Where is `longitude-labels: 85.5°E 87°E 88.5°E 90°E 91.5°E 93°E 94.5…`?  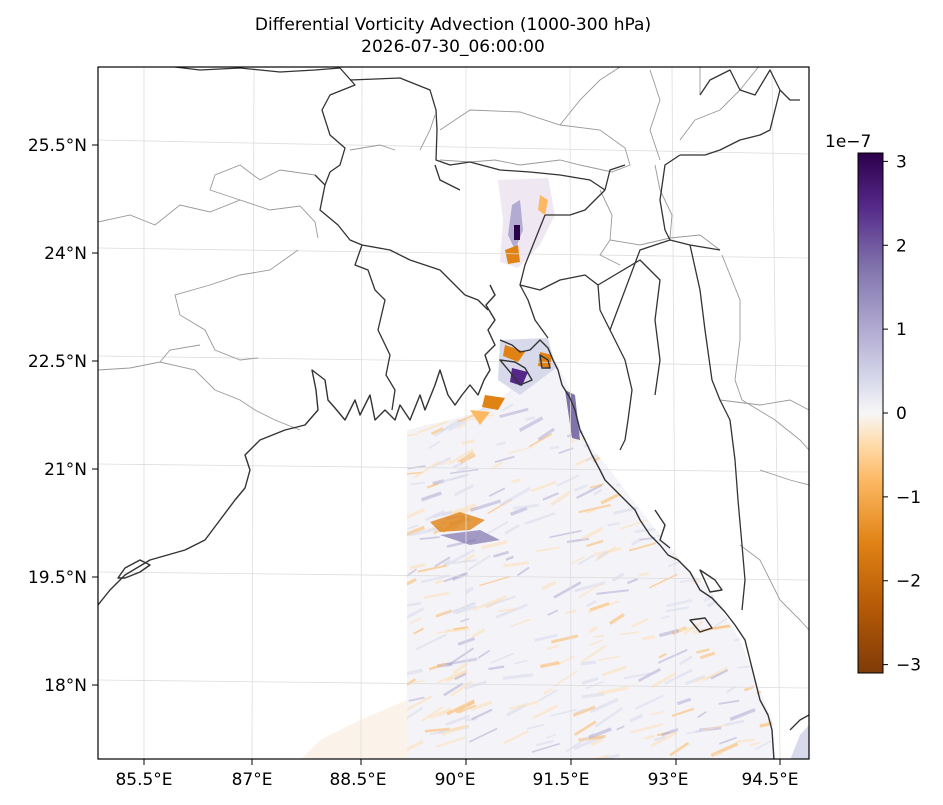
longitude-labels: 85.5°E 87°E 88.5°E 90°E 91.5°E 93°E 94.5… is located at coordinates (457, 774).